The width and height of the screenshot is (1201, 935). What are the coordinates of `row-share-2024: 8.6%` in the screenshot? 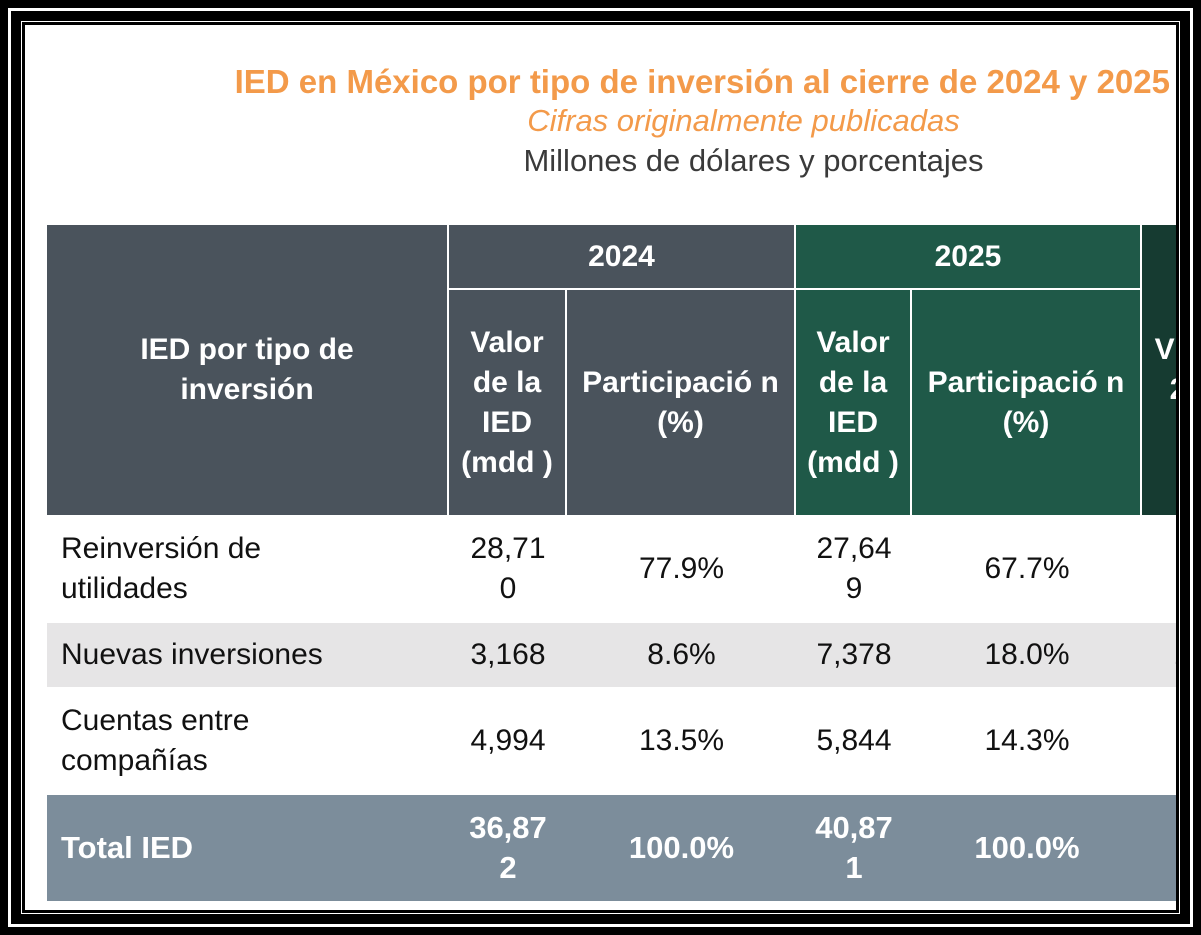 It's located at (681, 654).